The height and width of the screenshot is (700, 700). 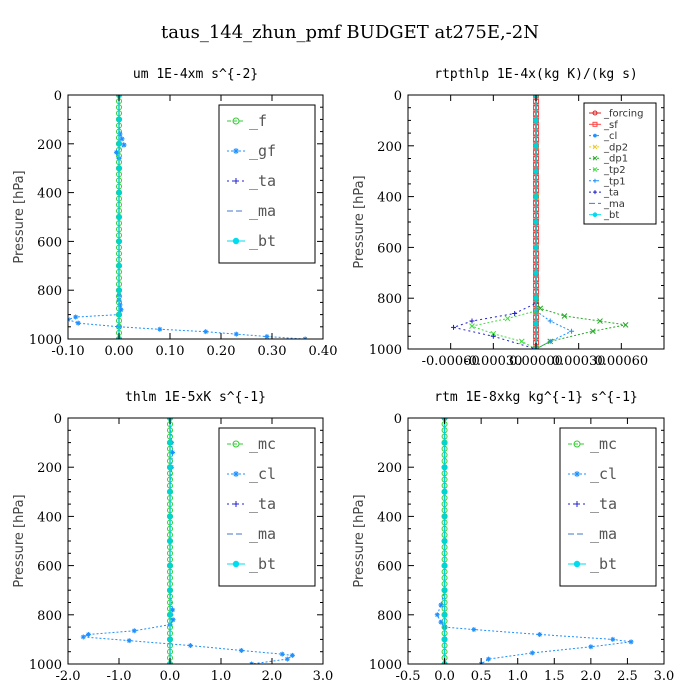 What do you see at coordinates (627, 676) in the screenshot?
I see `x-tick-label: 2.5` at bounding box center [627, 676].